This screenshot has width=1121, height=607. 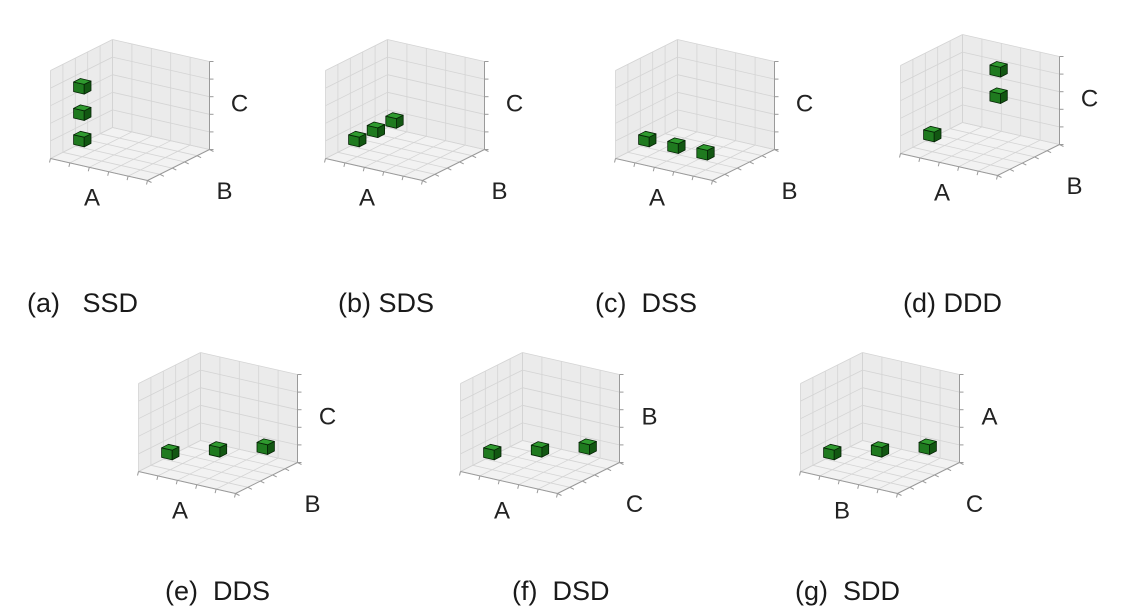 I want to click on caption-d-code: DDD, so click(x=973, y=303).